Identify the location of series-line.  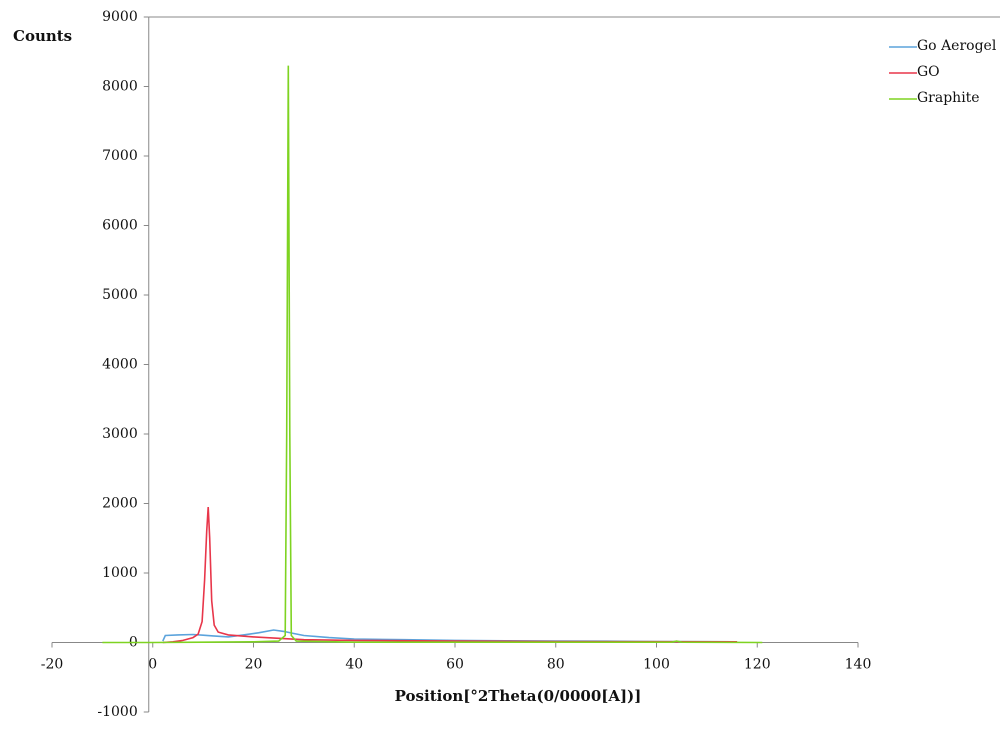
(450, 575).